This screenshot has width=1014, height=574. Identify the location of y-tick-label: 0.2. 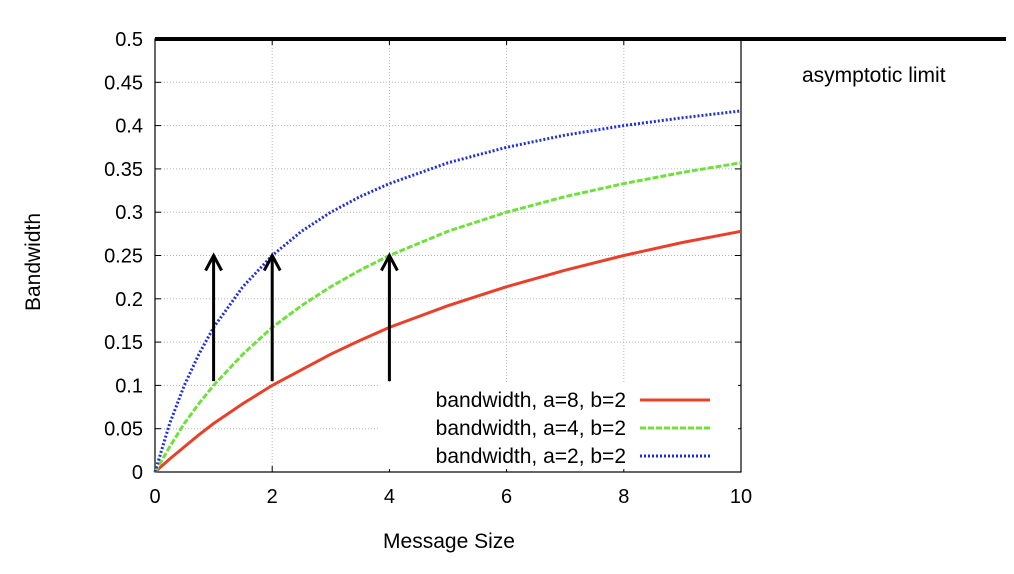
(129, 300).